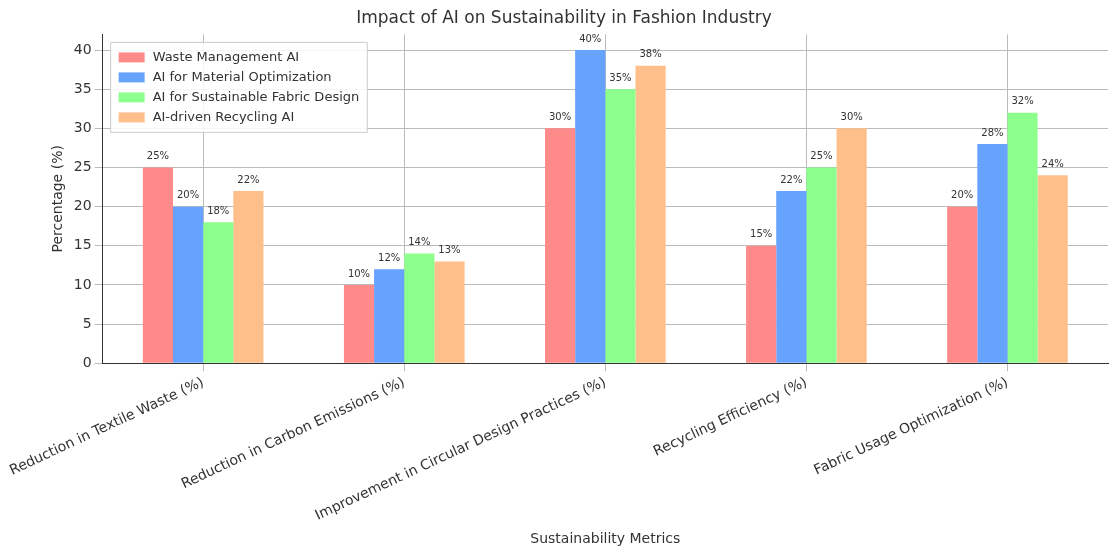 This screenshot has width=1110, height=556. Describe the element at coordinates (419, 242) in the screenshot. I see `data-label: 14%` at that location.